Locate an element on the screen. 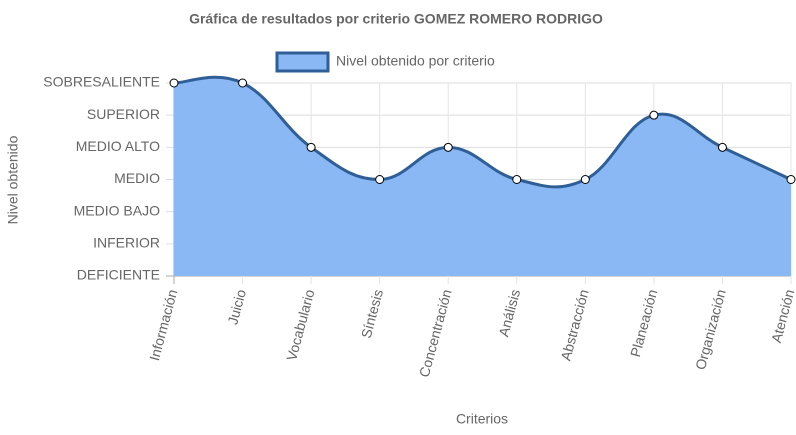 The width and height of the screenshot is (796, 435). y-tick-label: SOBRESALIENTE is located at coordinates (101, 82).